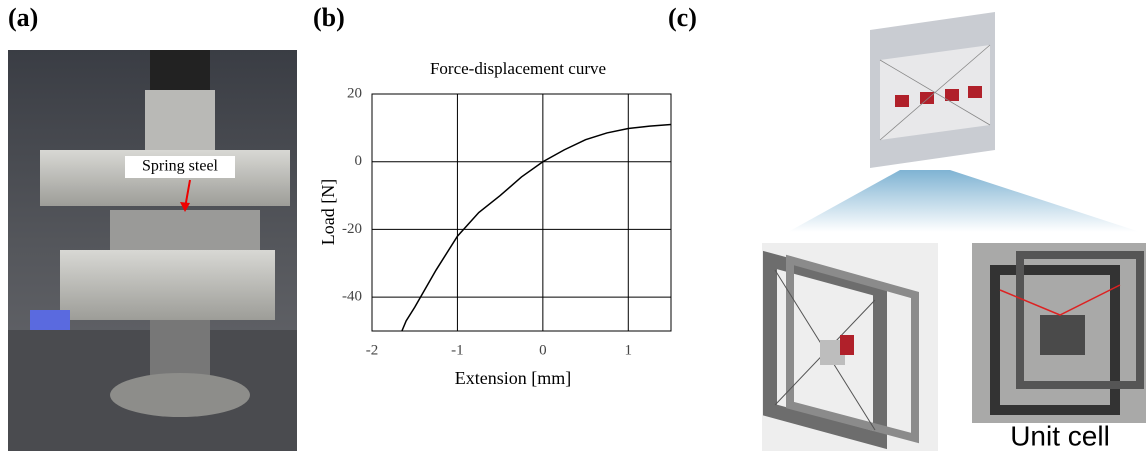 Image resolution: width=1146 pixels, height=456 pixels. Describe the element at coordinates (23, 17) in the screenshot. I see `panel-label: (a)` at that location.